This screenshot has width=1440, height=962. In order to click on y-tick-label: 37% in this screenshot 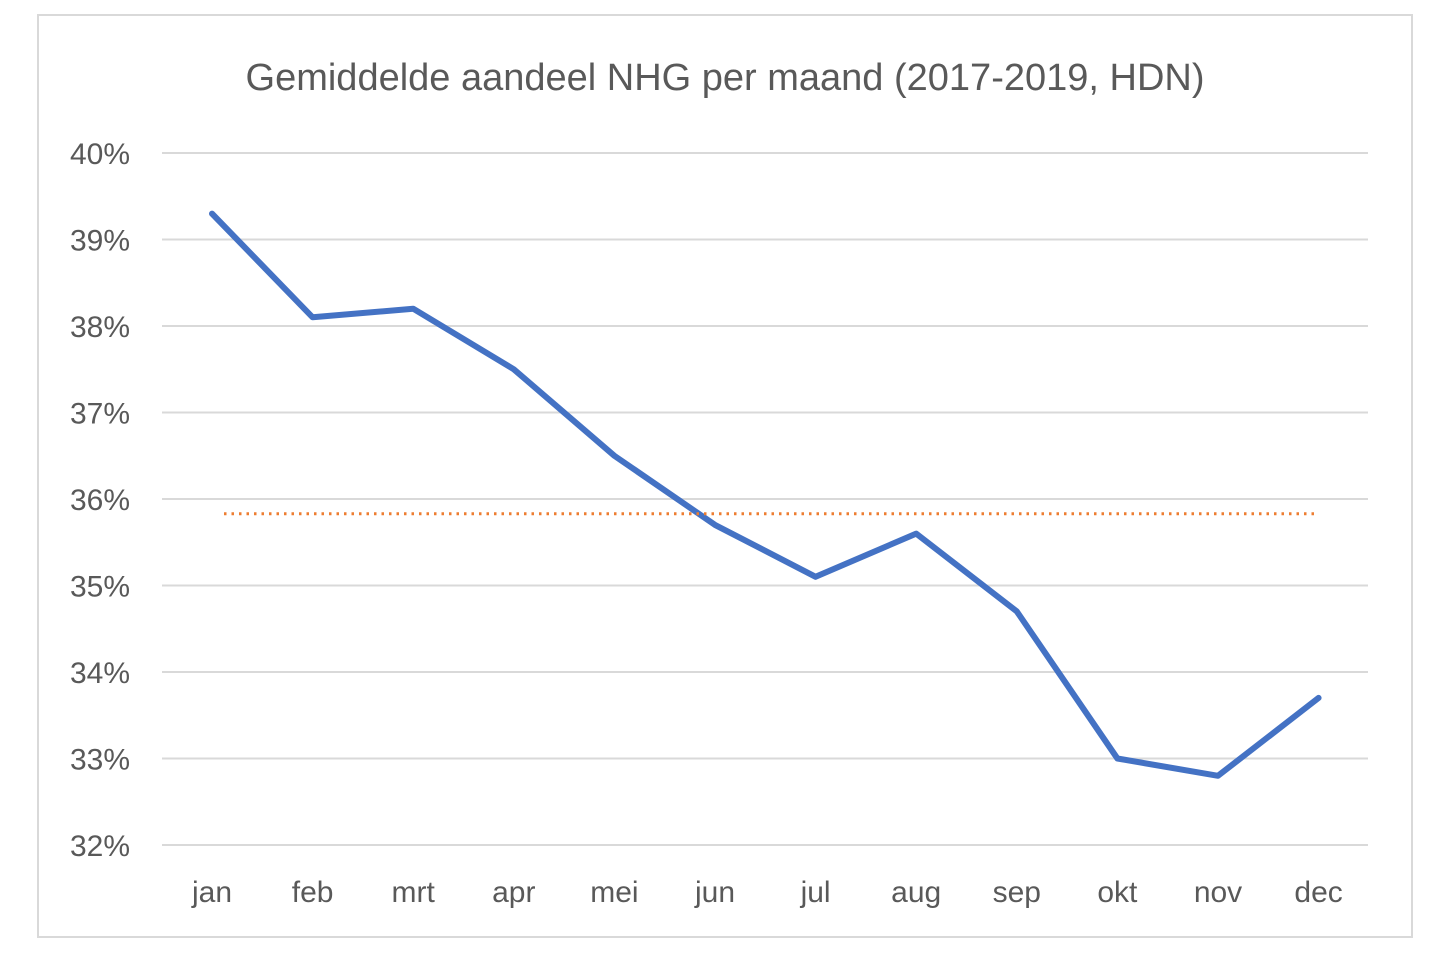, I will do `click(100, 414)`.